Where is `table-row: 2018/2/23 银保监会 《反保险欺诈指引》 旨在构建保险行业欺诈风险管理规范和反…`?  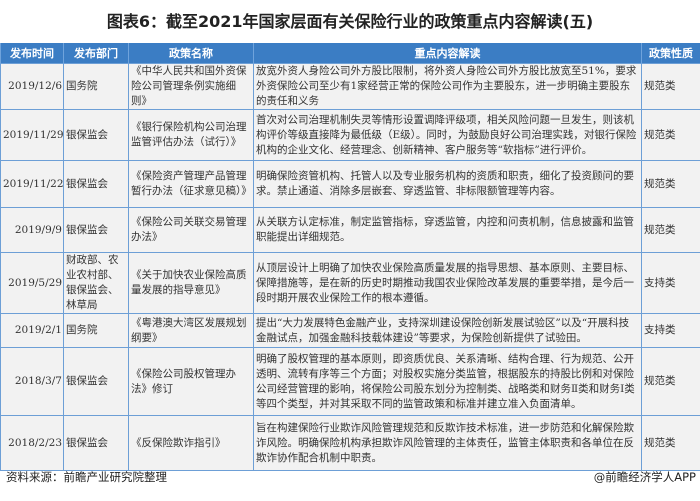 table-row: 2018/2/23 银保监会 《反保险欺诈指引》 旨在构建保险行业欺诈风险管理规范和反… is located at coordinates (350, 443).